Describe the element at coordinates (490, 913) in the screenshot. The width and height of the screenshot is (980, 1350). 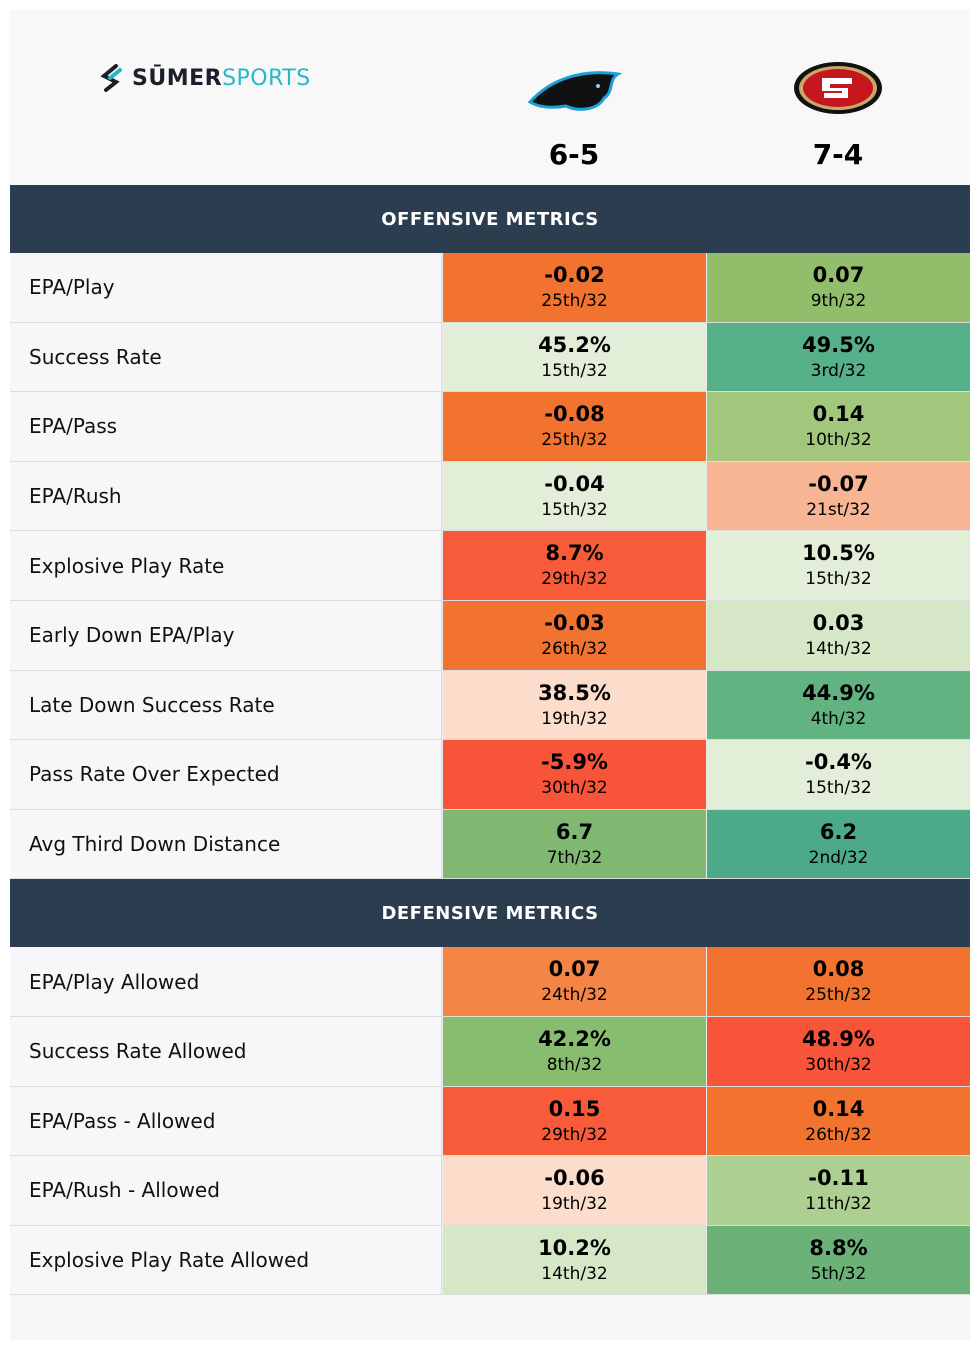
I see `section-header: DEFENSIVE METRICS` at that location.